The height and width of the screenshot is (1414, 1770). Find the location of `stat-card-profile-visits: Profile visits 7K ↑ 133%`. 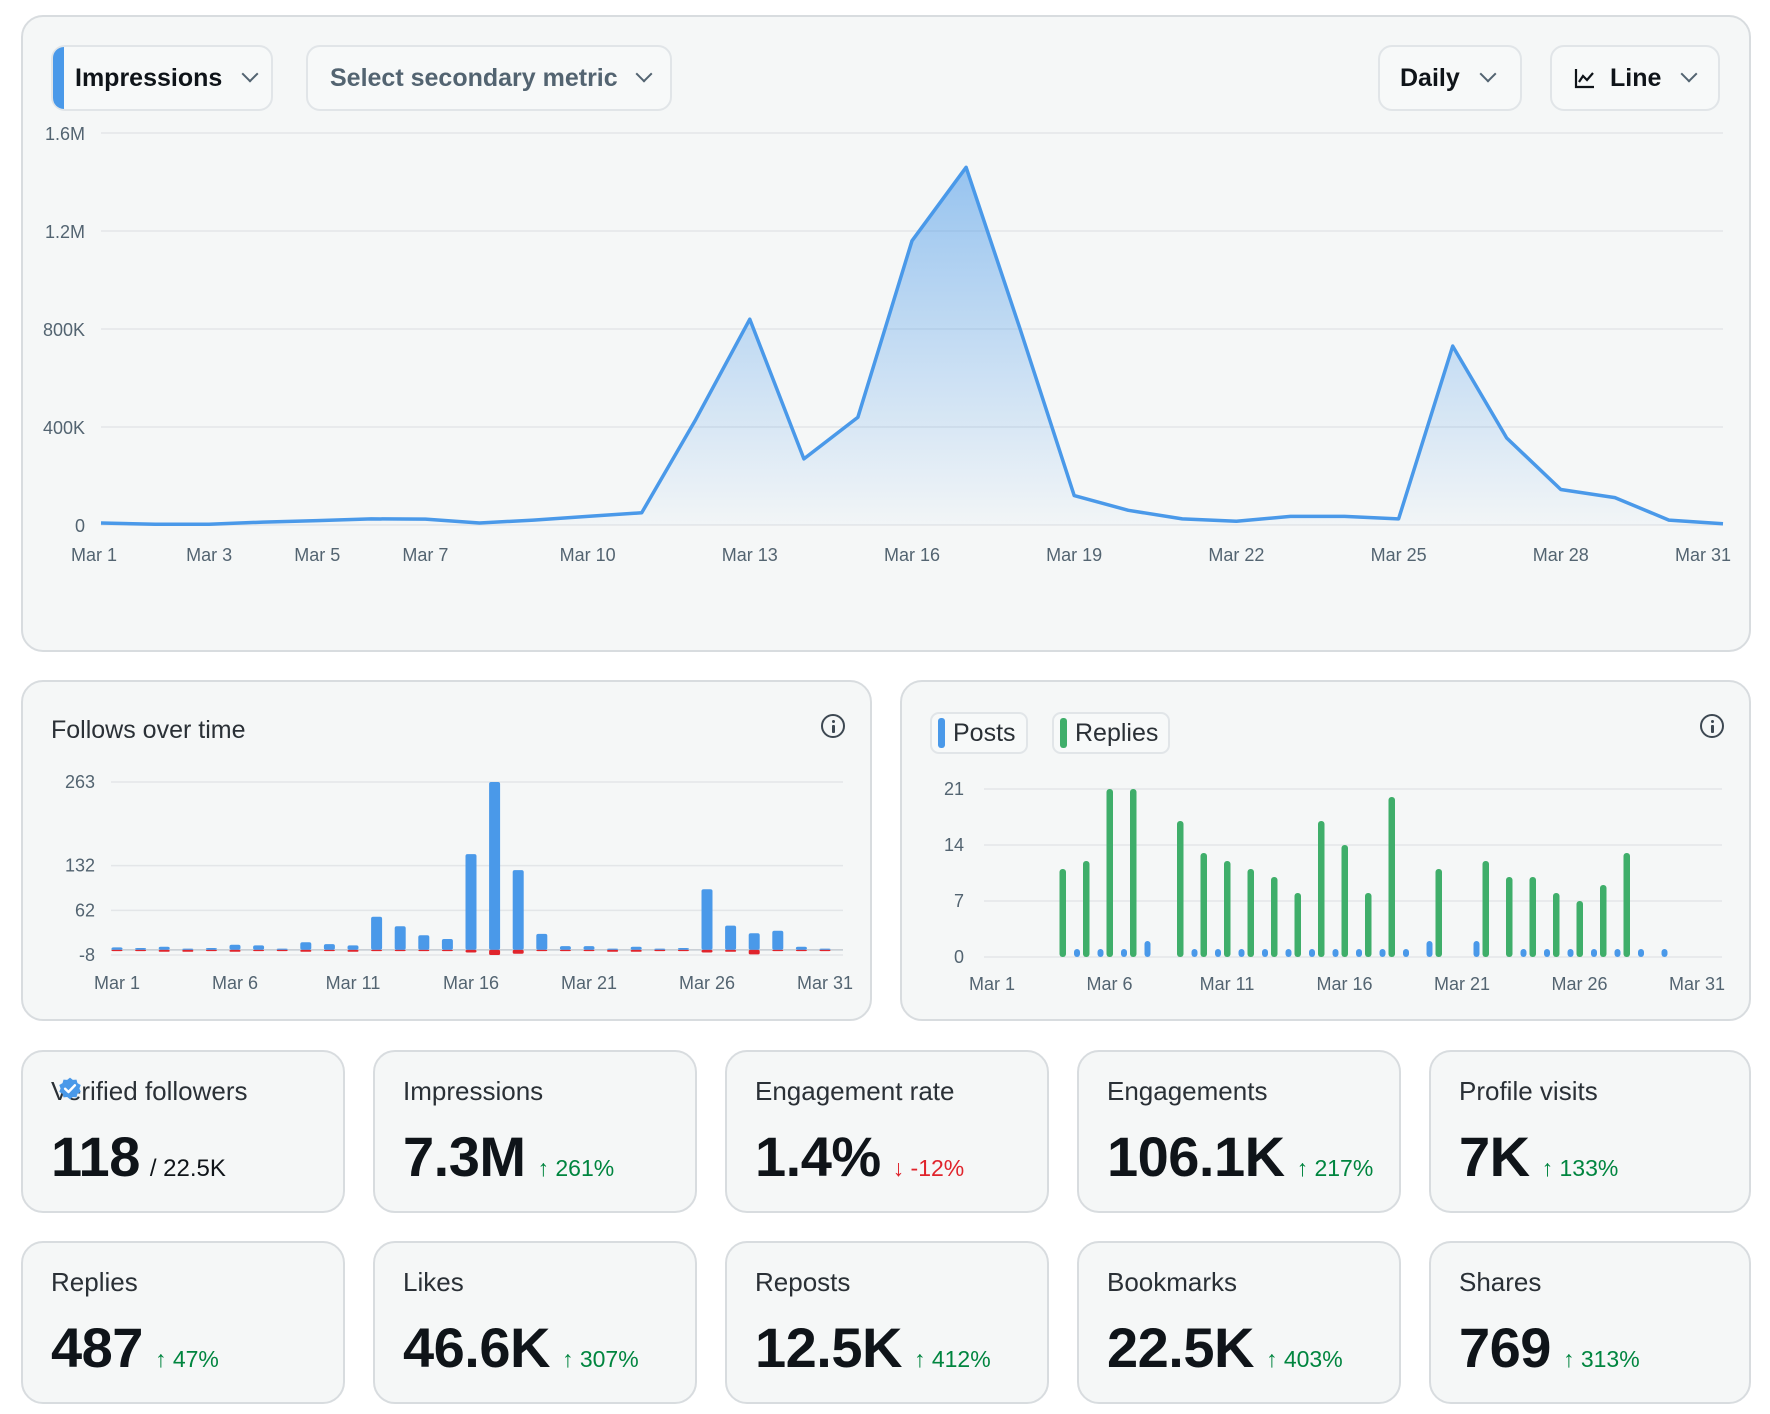

stat-card-profile-visits: Profile visits 7K ↑ 133% is located at coordinates (1590, 1131).